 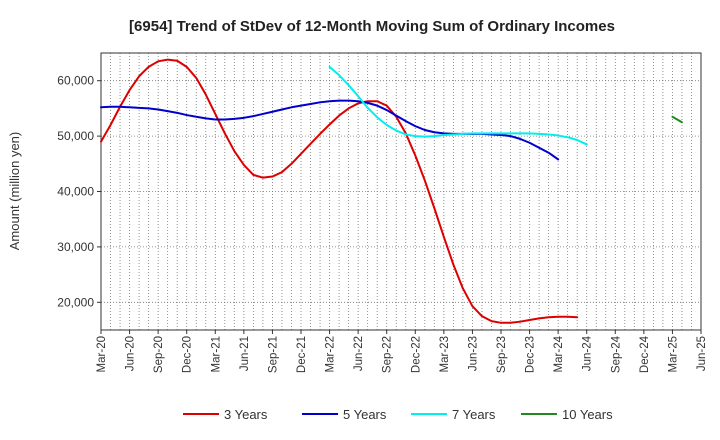 What do you see at coordinates (559, 353) in the screenshot?
I see `x-tick-label: Mar-24` at bounding box center [559, 353].